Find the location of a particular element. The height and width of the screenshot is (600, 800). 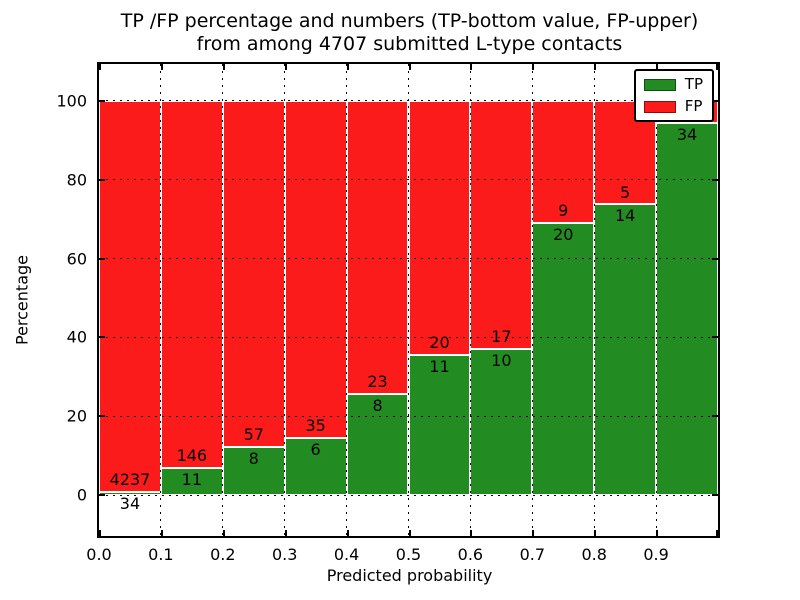

legend-item-tp: TP is located at coordinates (673, 84).